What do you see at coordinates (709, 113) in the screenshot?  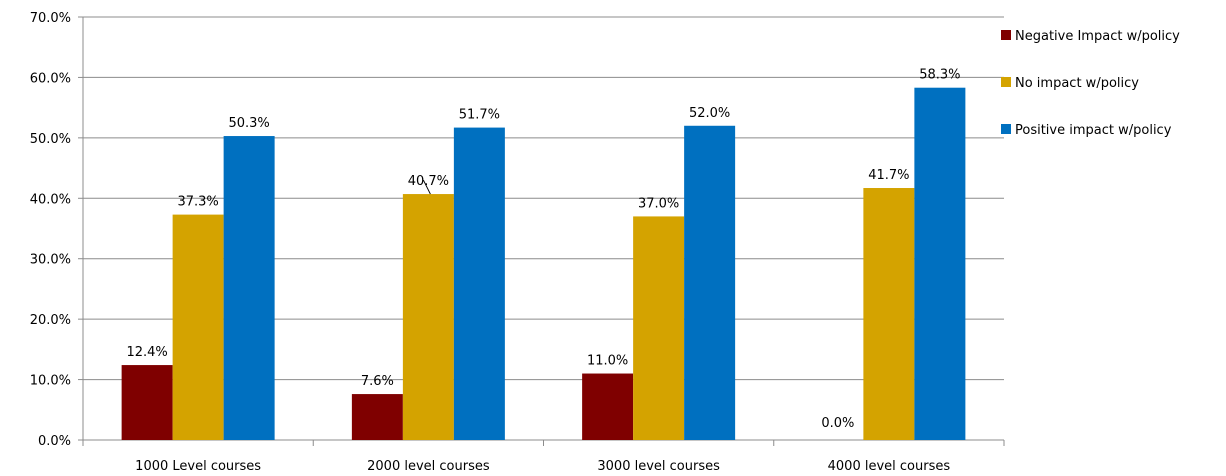 I see `data-label: 52.0%` at bounding box center [709, 113].